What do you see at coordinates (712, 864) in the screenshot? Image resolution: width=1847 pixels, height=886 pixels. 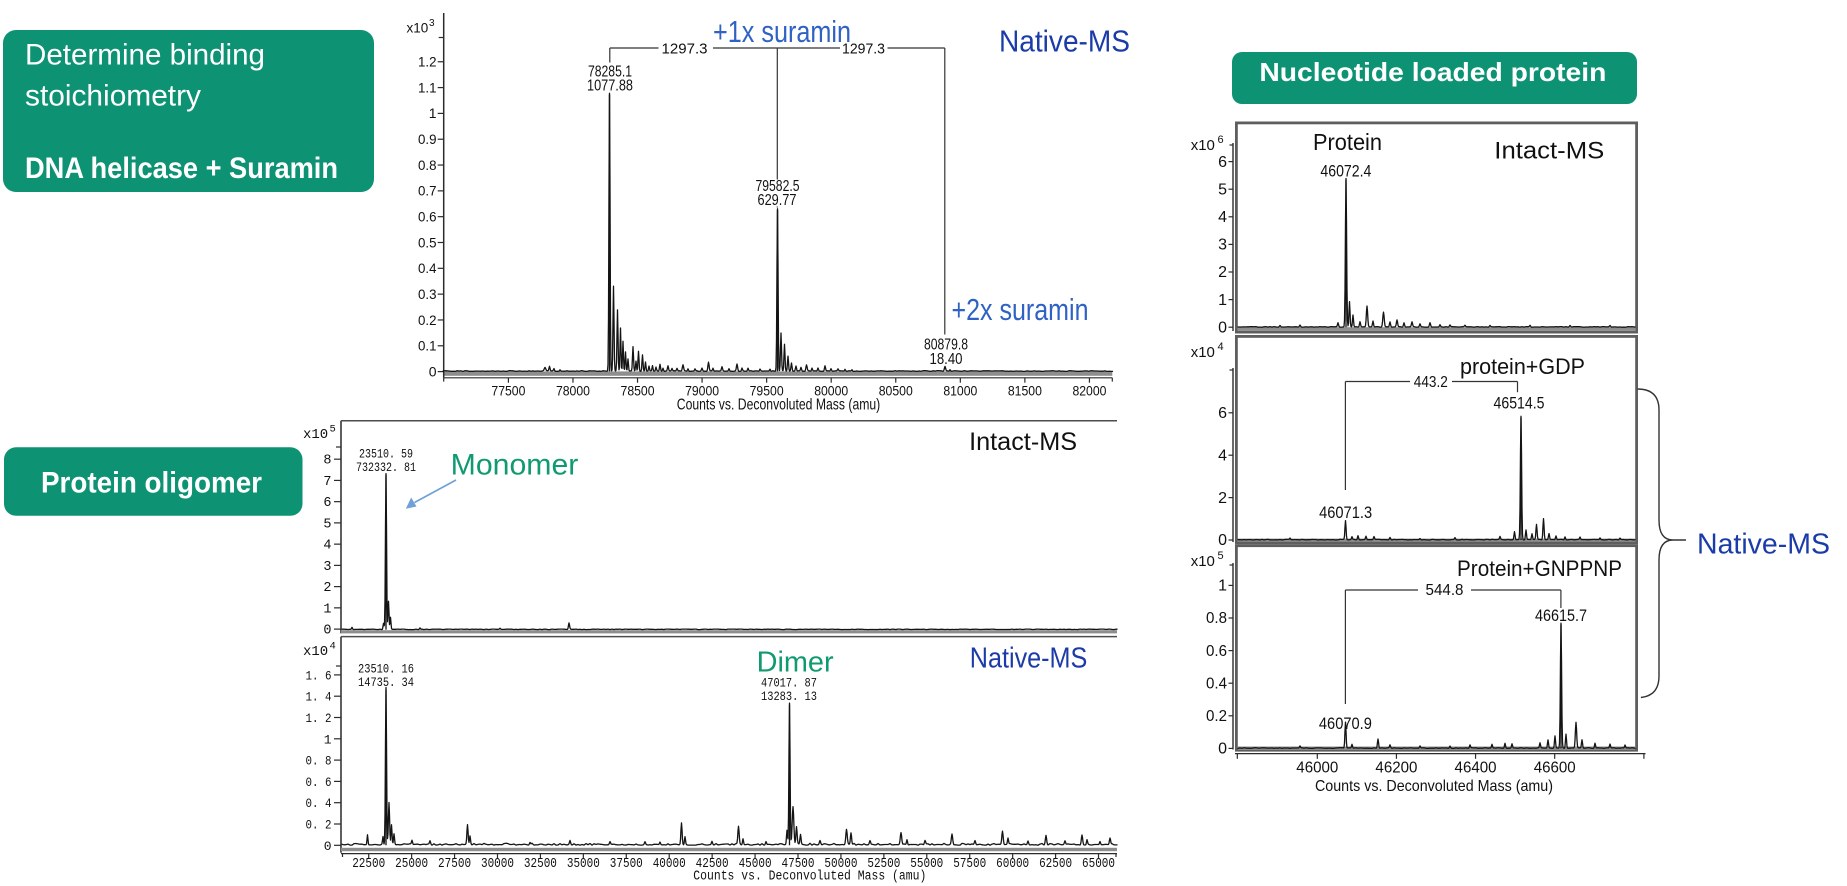 I see `svg-text: 42500` at bounding box center [712, 864].